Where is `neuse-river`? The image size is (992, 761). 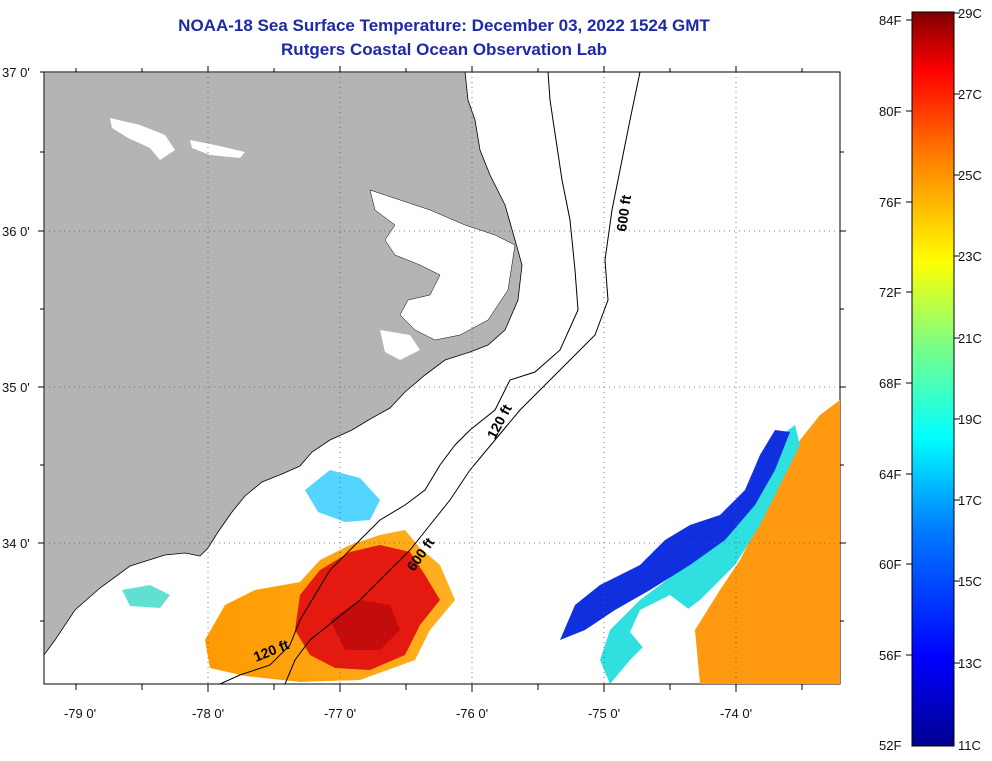 neuse-river is located at coordinates (400, 345).